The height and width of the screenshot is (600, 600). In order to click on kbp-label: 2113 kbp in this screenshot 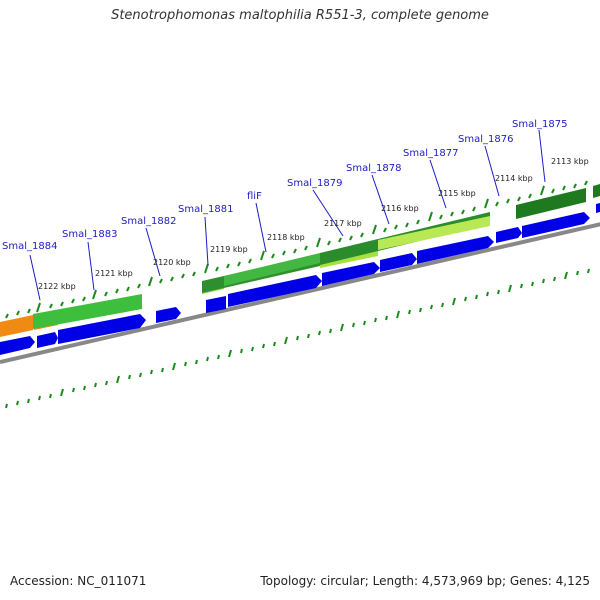, I will do `click(570, 161)`.